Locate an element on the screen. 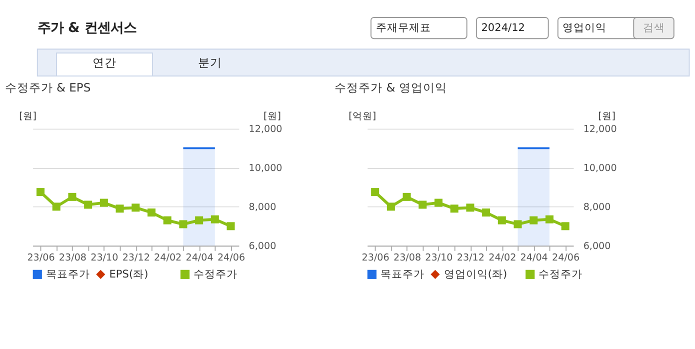  text: 검색 is located at coordinates (653, 28).